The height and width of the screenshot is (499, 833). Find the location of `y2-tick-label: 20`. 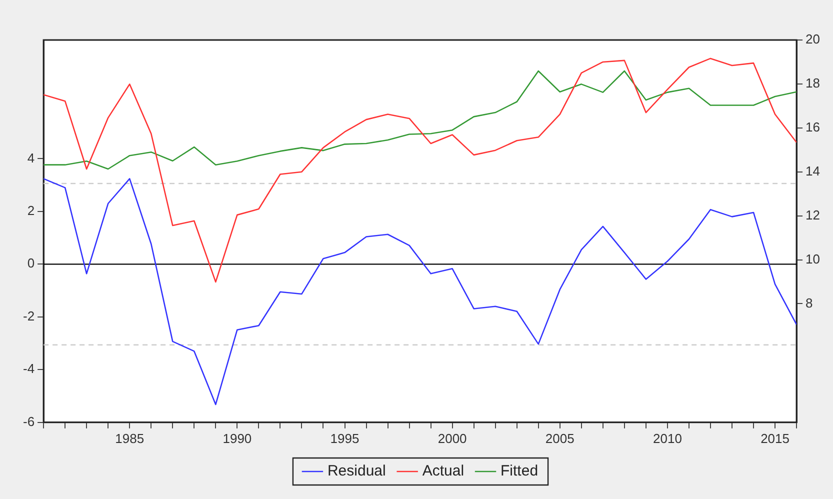

y2-tick-label: 20 is located at coordinates (813, 39).